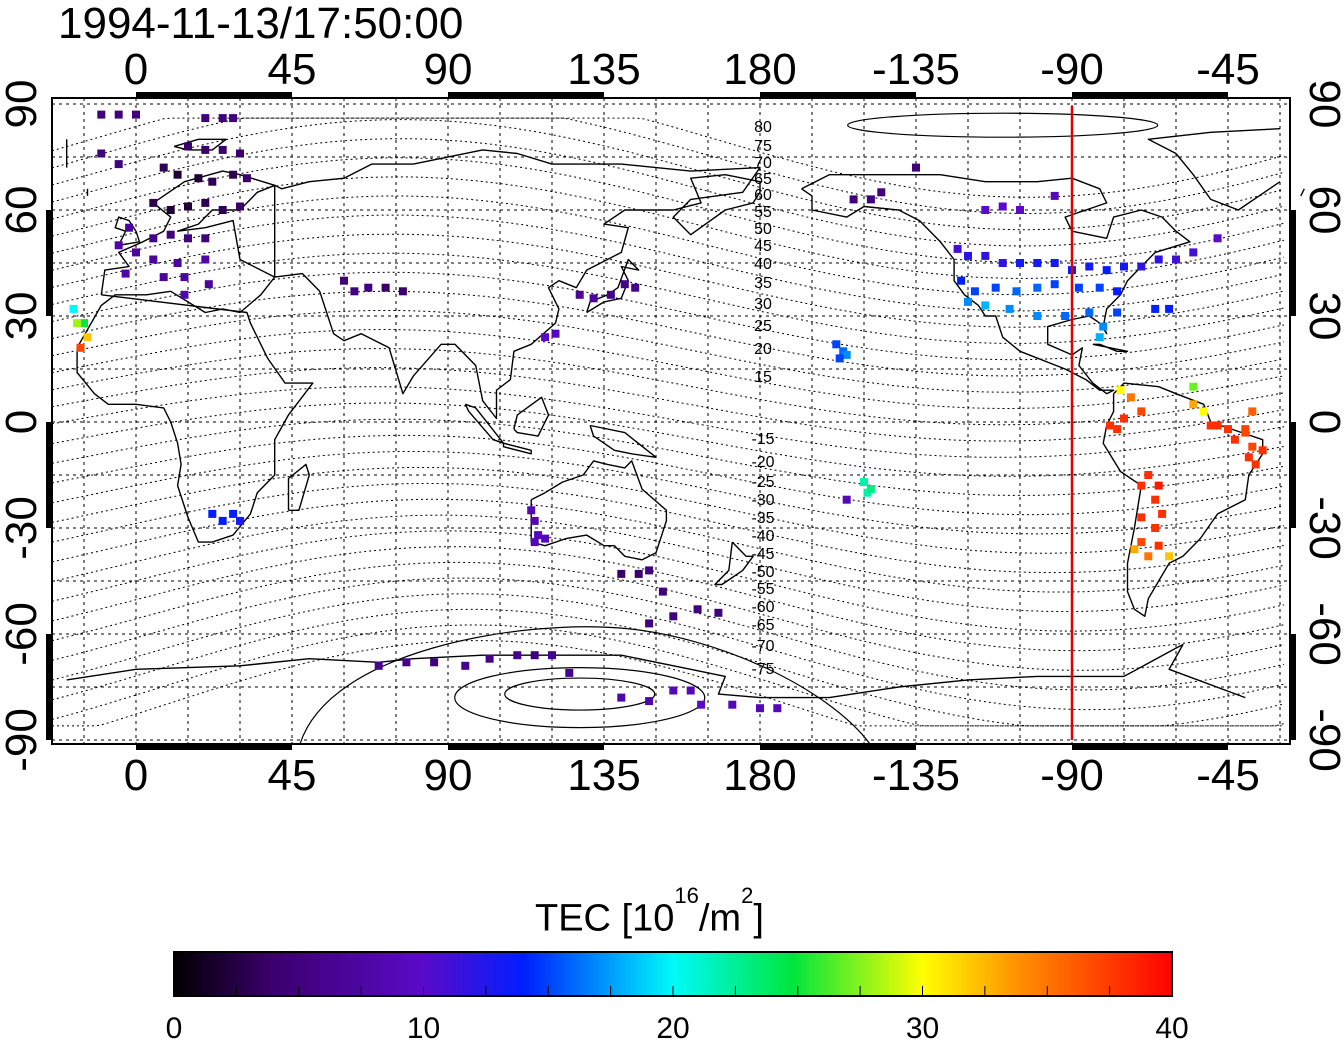  I want to click on contour-label: 75, so click(763, 146).